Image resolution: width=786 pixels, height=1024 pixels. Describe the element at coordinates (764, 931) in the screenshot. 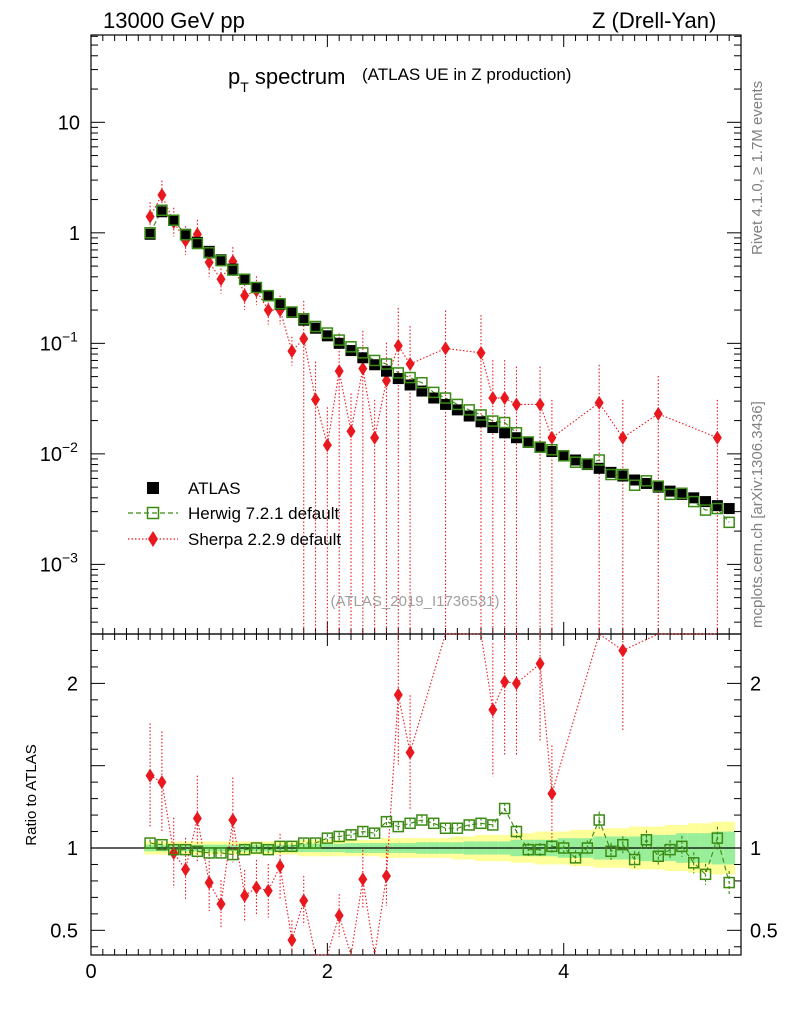

I see `ratio-y-tick-label-right: 0.5` at that location.